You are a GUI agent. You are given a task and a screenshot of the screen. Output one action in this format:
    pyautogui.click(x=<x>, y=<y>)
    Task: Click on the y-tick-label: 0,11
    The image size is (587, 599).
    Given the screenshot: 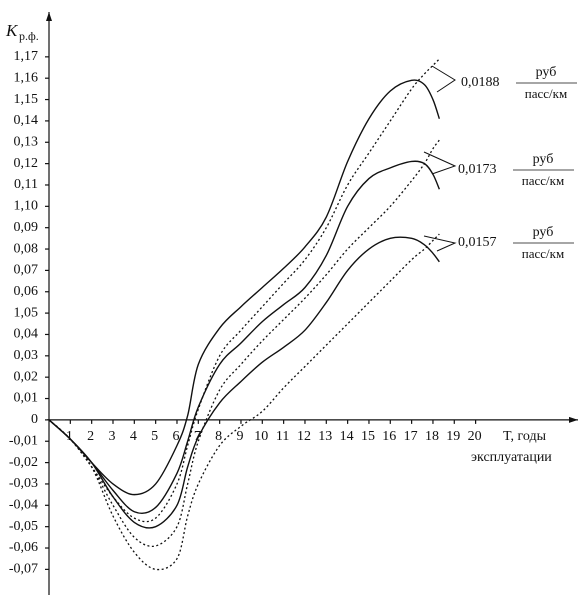 What is the action you would take?
    pyautogui.click(x=26, y=184)
    